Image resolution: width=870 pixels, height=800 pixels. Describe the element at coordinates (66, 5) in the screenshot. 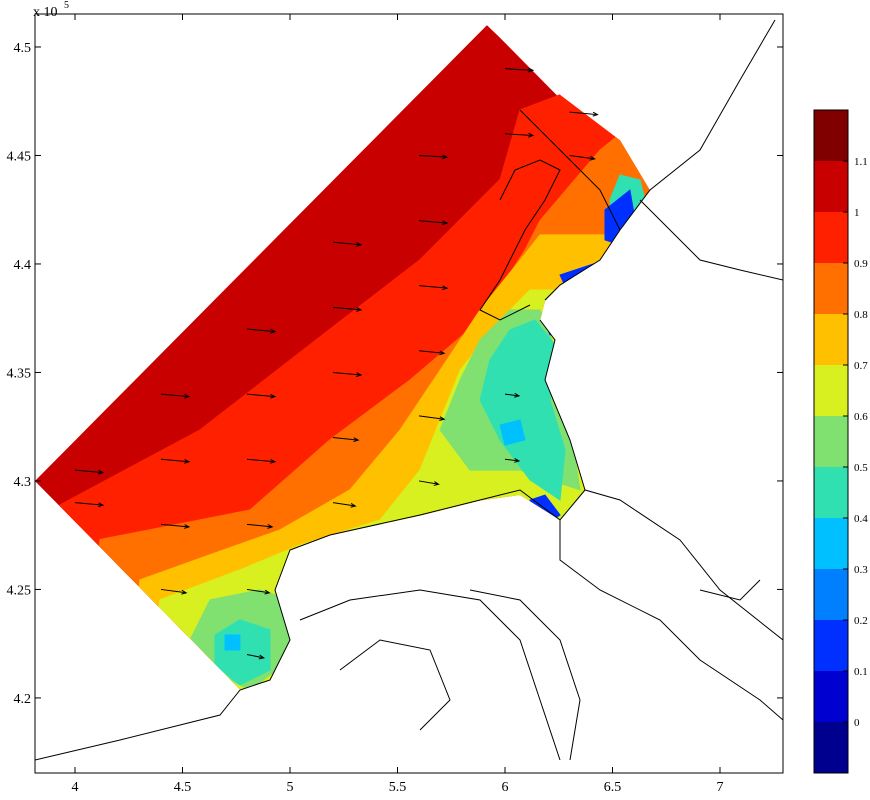

I see `x-exponent-power: 5` at that location.